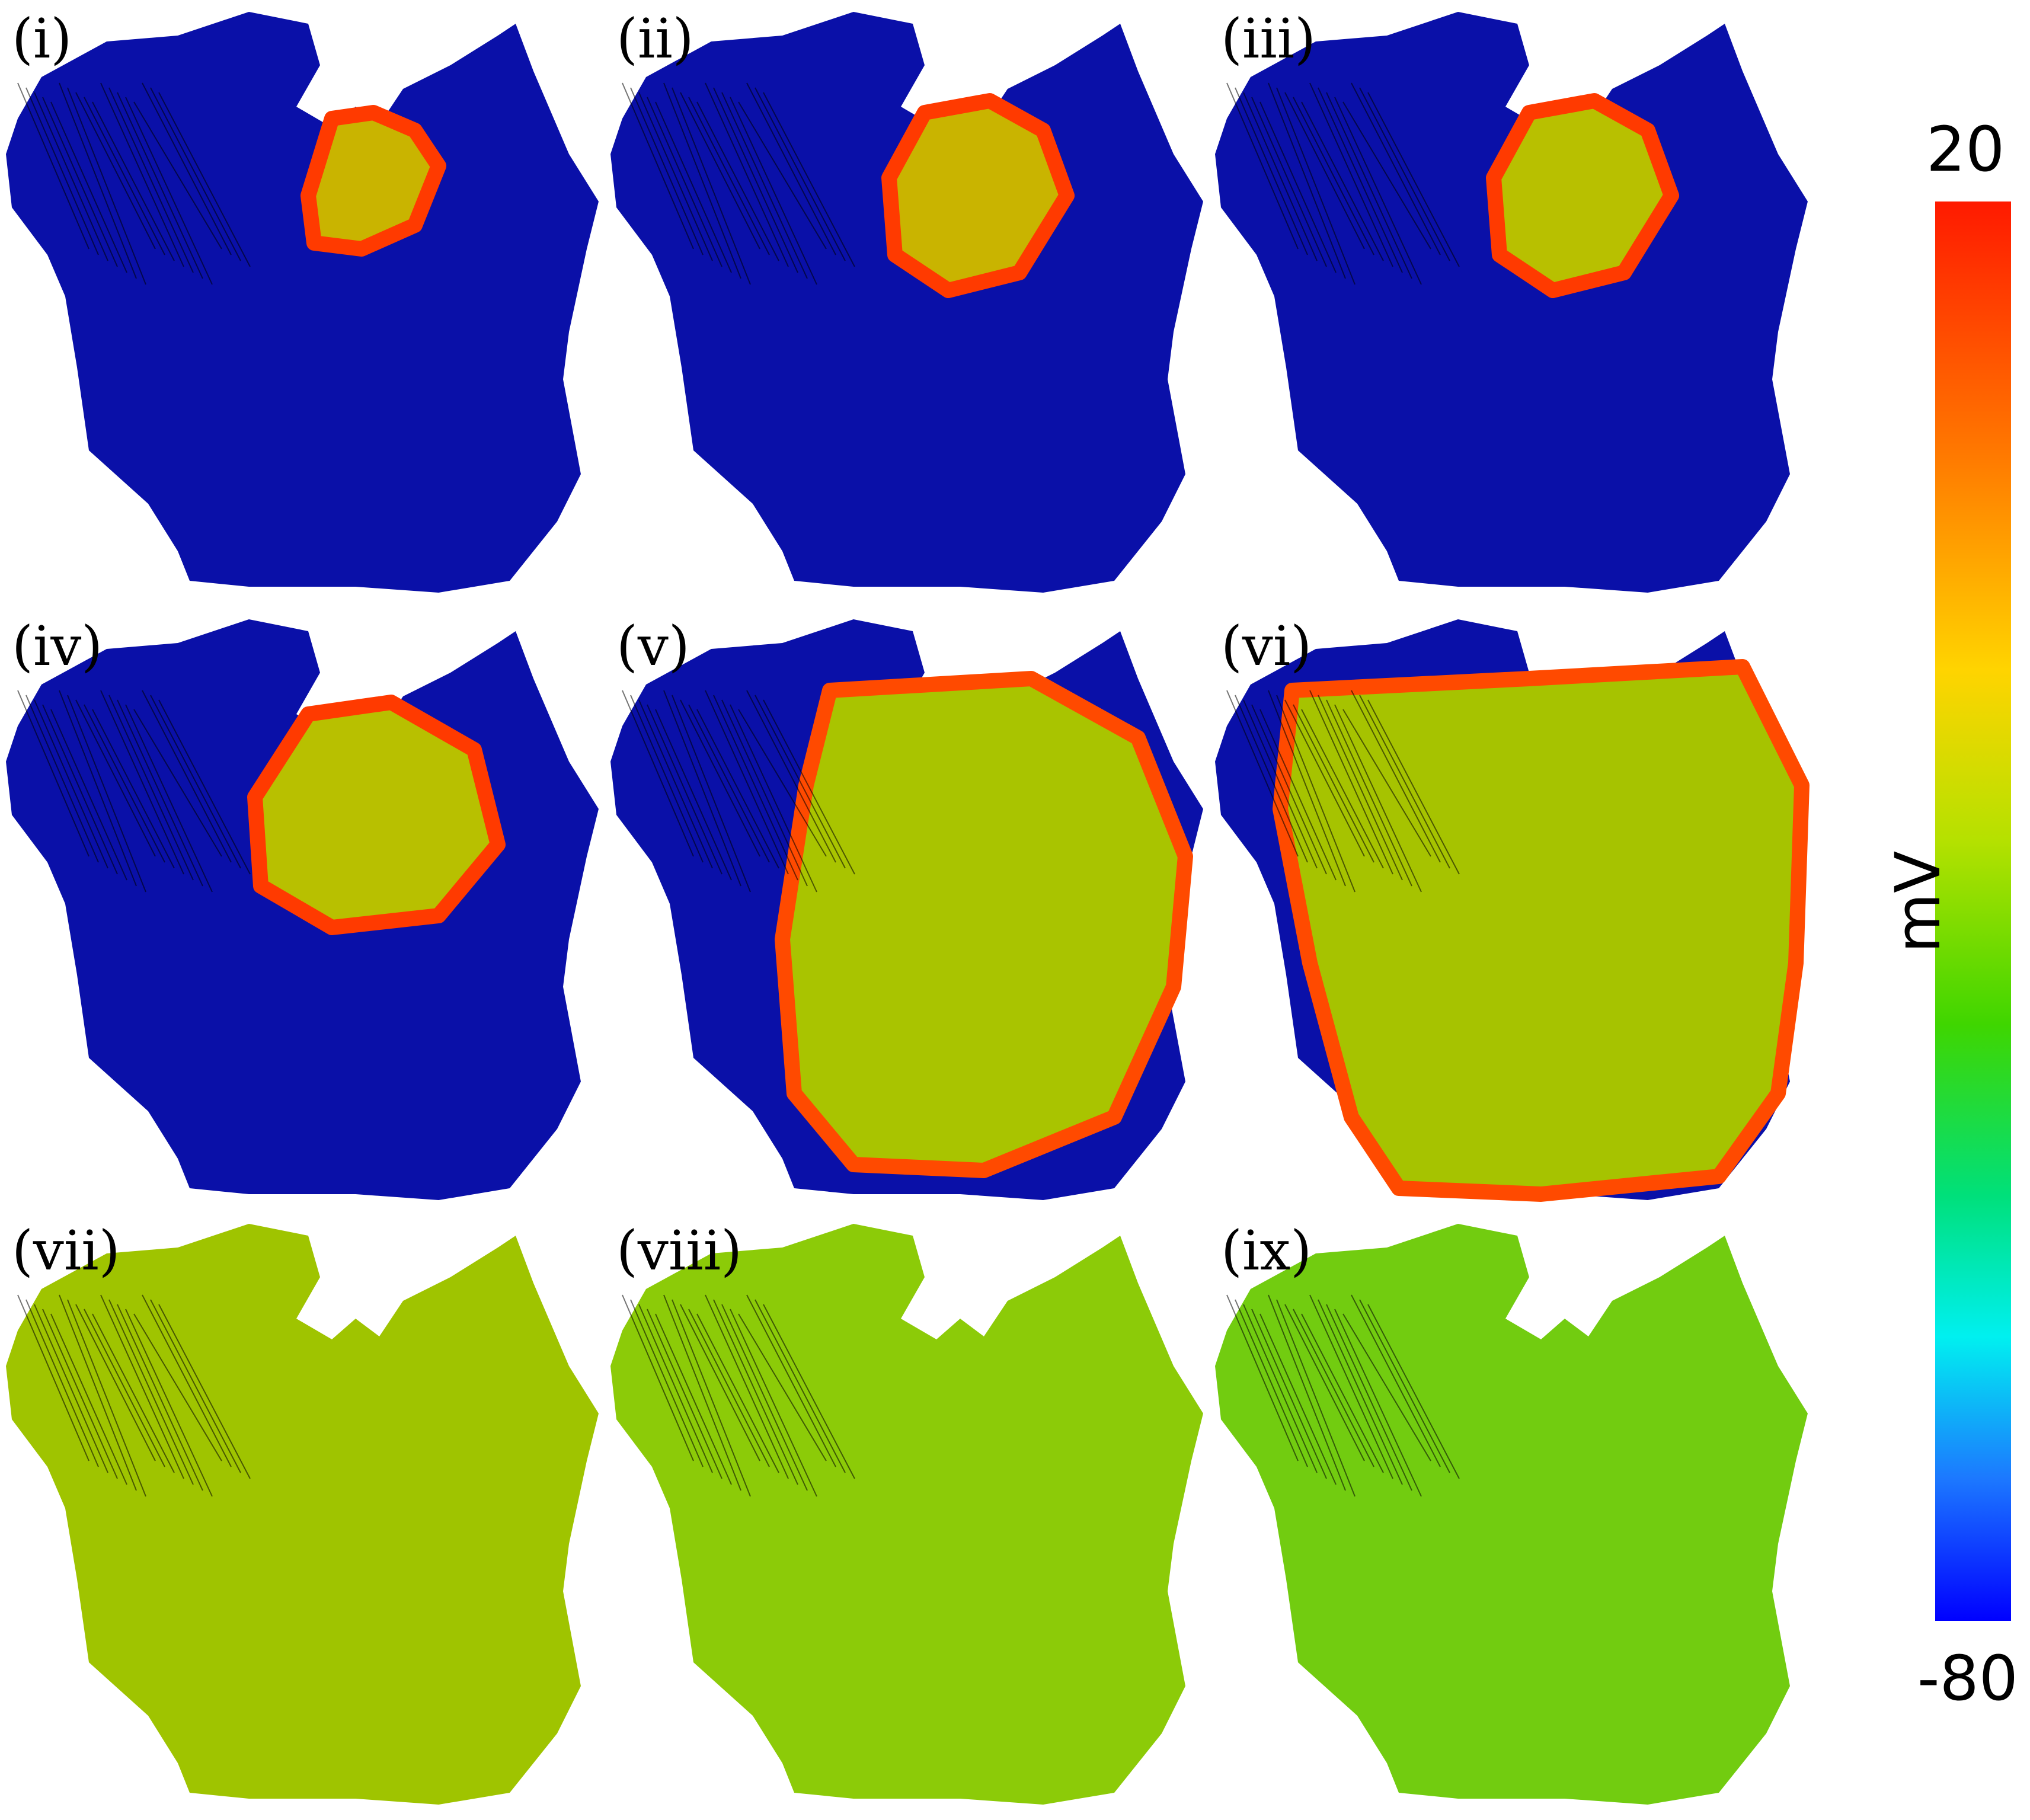  I want to click on panel-label: (i), so click(42, 39).